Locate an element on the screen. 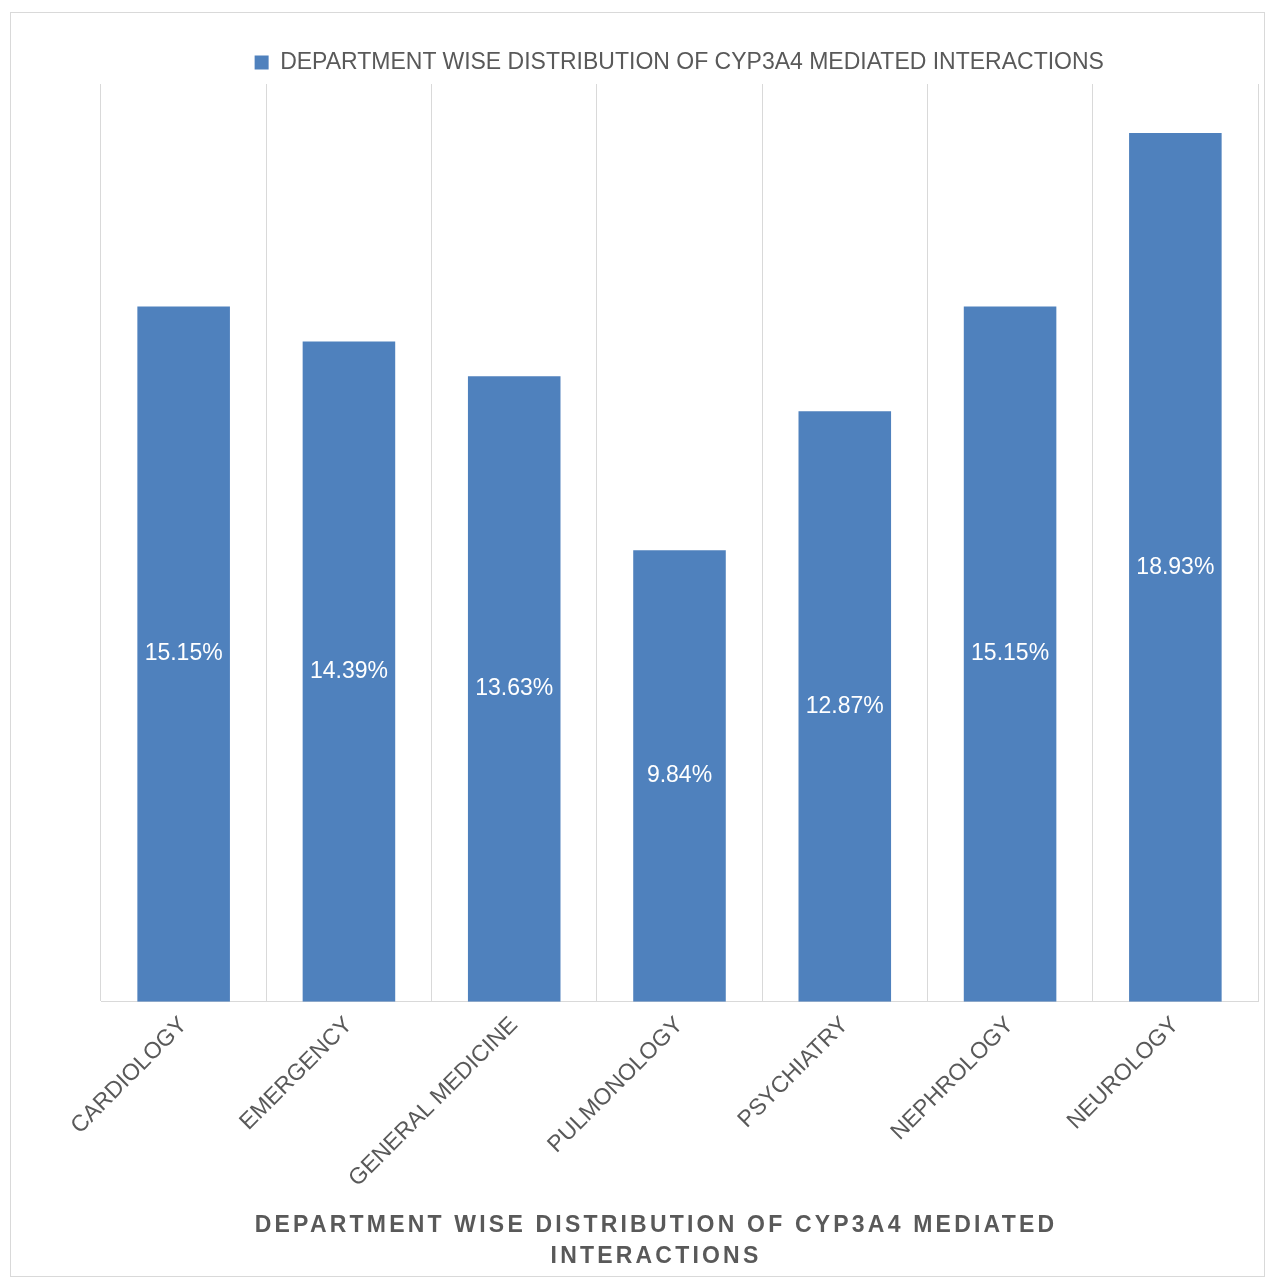  legend-label: DEPARTMENT WISE DISTRIBUTION OF CYP3A4 MEDIATED INTERACTIONS is located at coordinates (692, 60).